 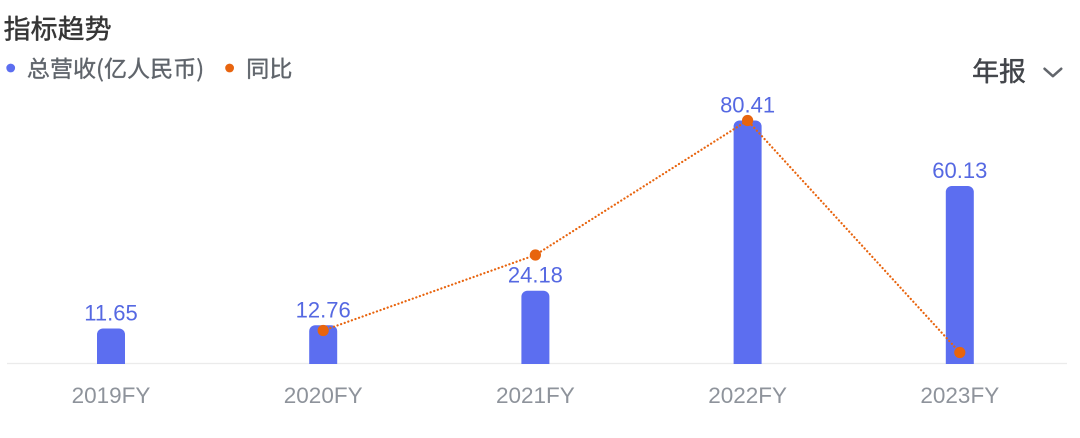 What do you see at coordinates (535, 395) in the screenshot?
I see `svg-text: 2021FY` at bounding box center [535, 395].